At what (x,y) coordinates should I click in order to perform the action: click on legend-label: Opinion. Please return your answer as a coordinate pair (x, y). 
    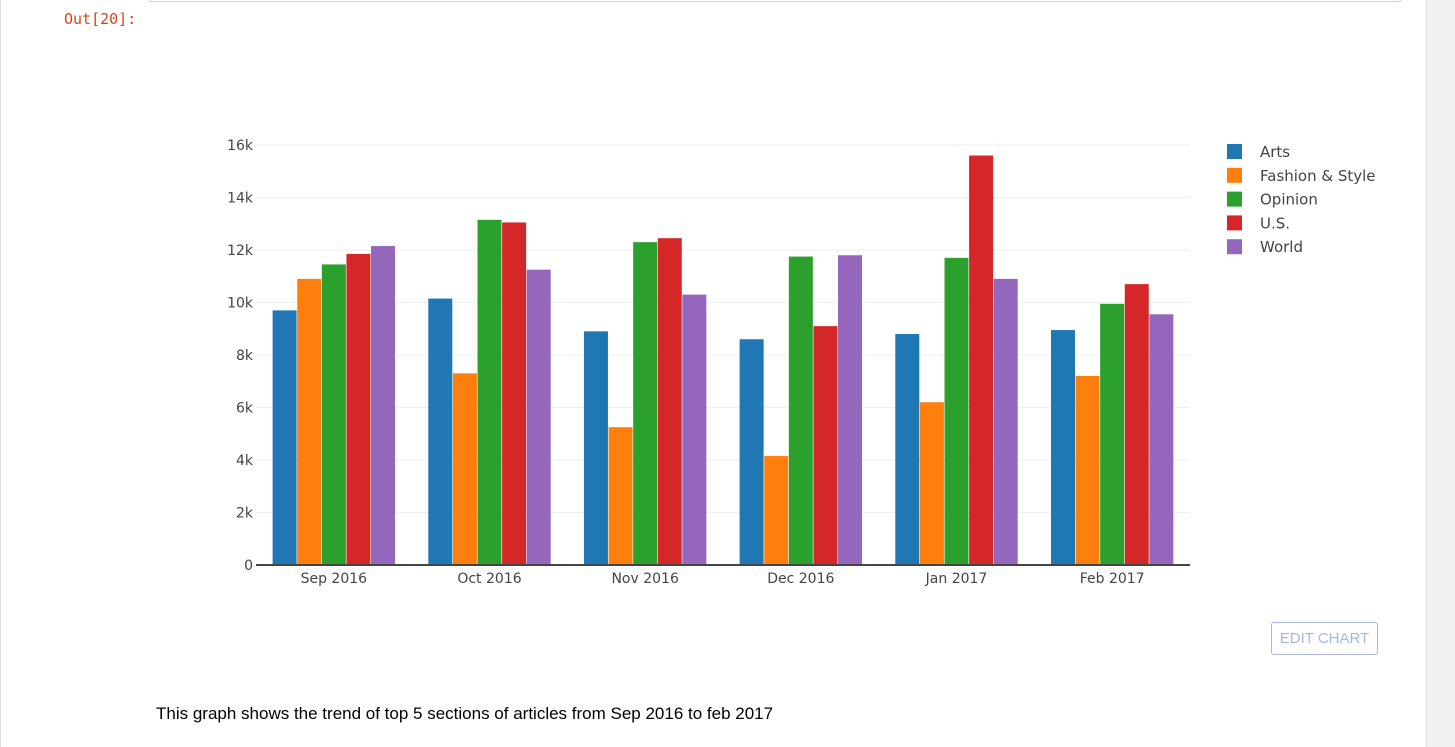
    Looking at the image, I should click on (1289, 200).